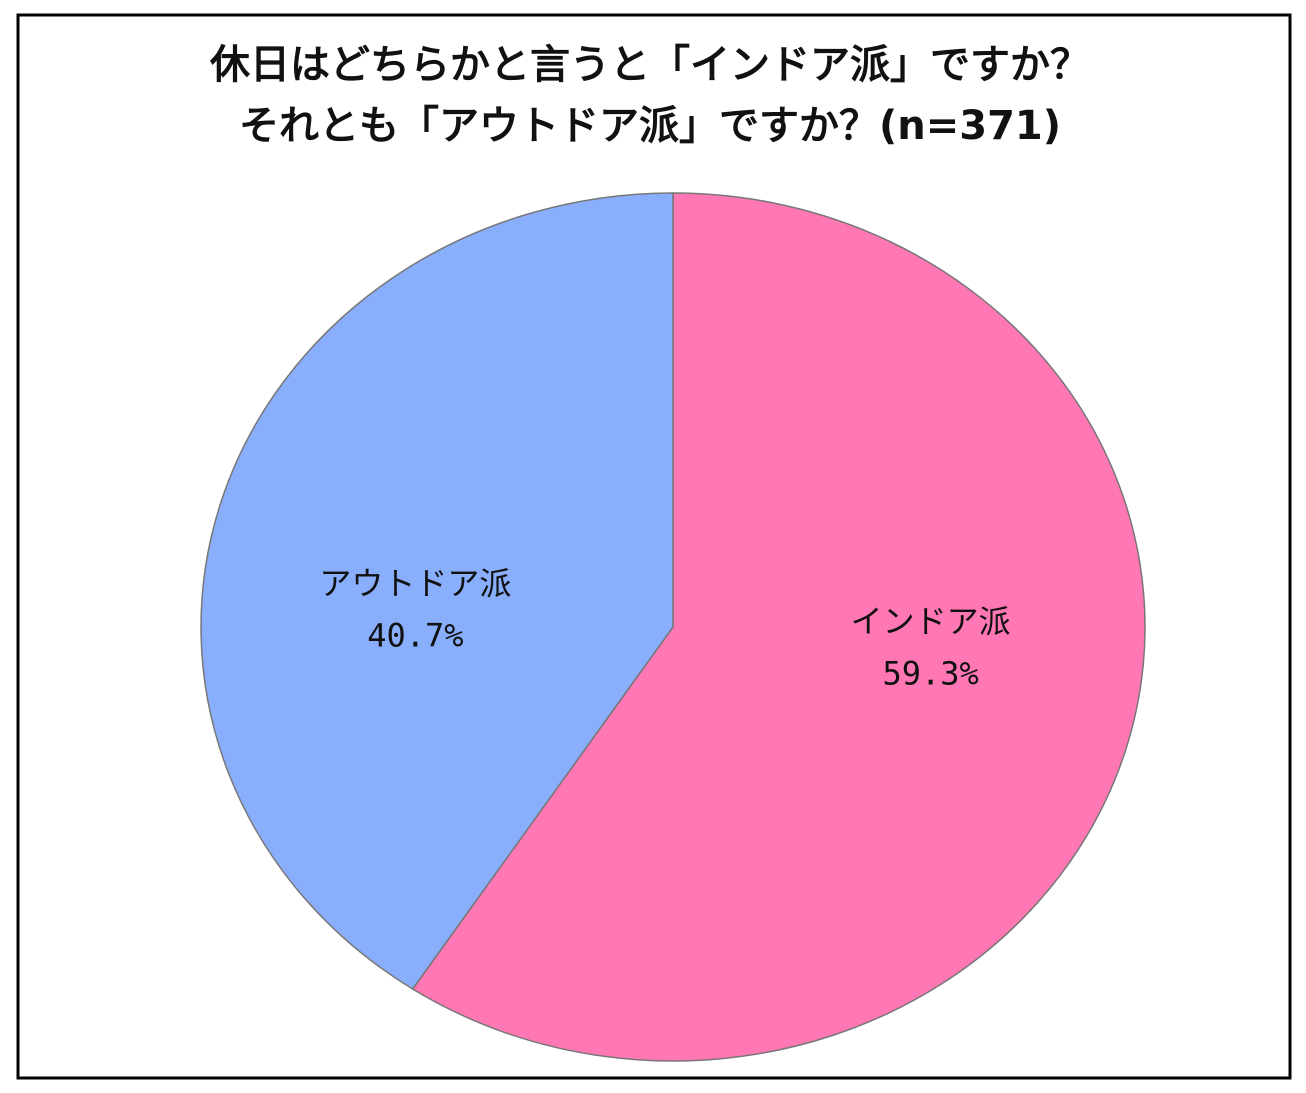  Describe the element at coordinates (931, 621) in the screenshot. I see `slice-label: インドア派` at that location.